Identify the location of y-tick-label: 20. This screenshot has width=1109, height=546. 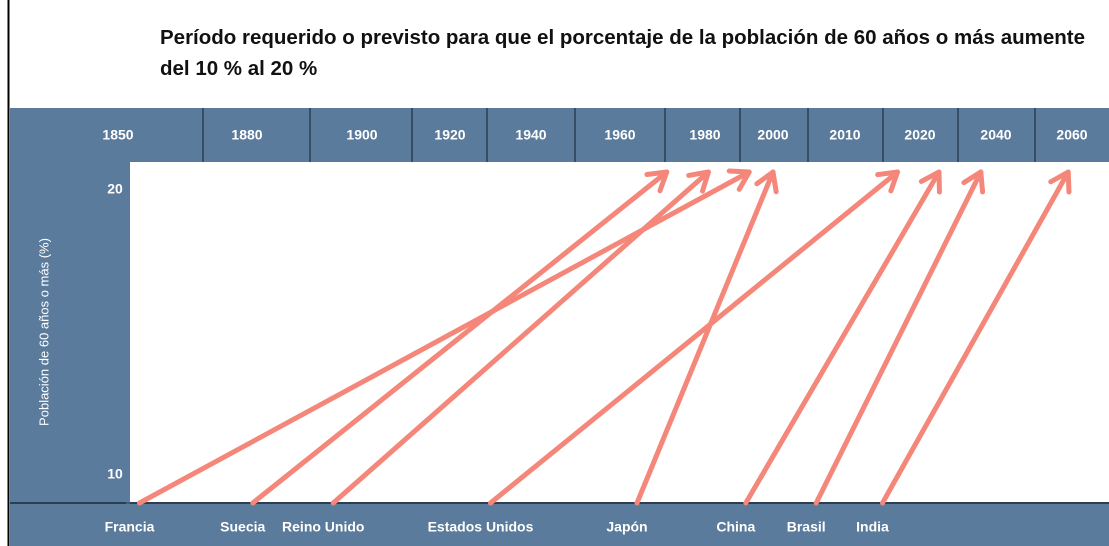
(115, 189).